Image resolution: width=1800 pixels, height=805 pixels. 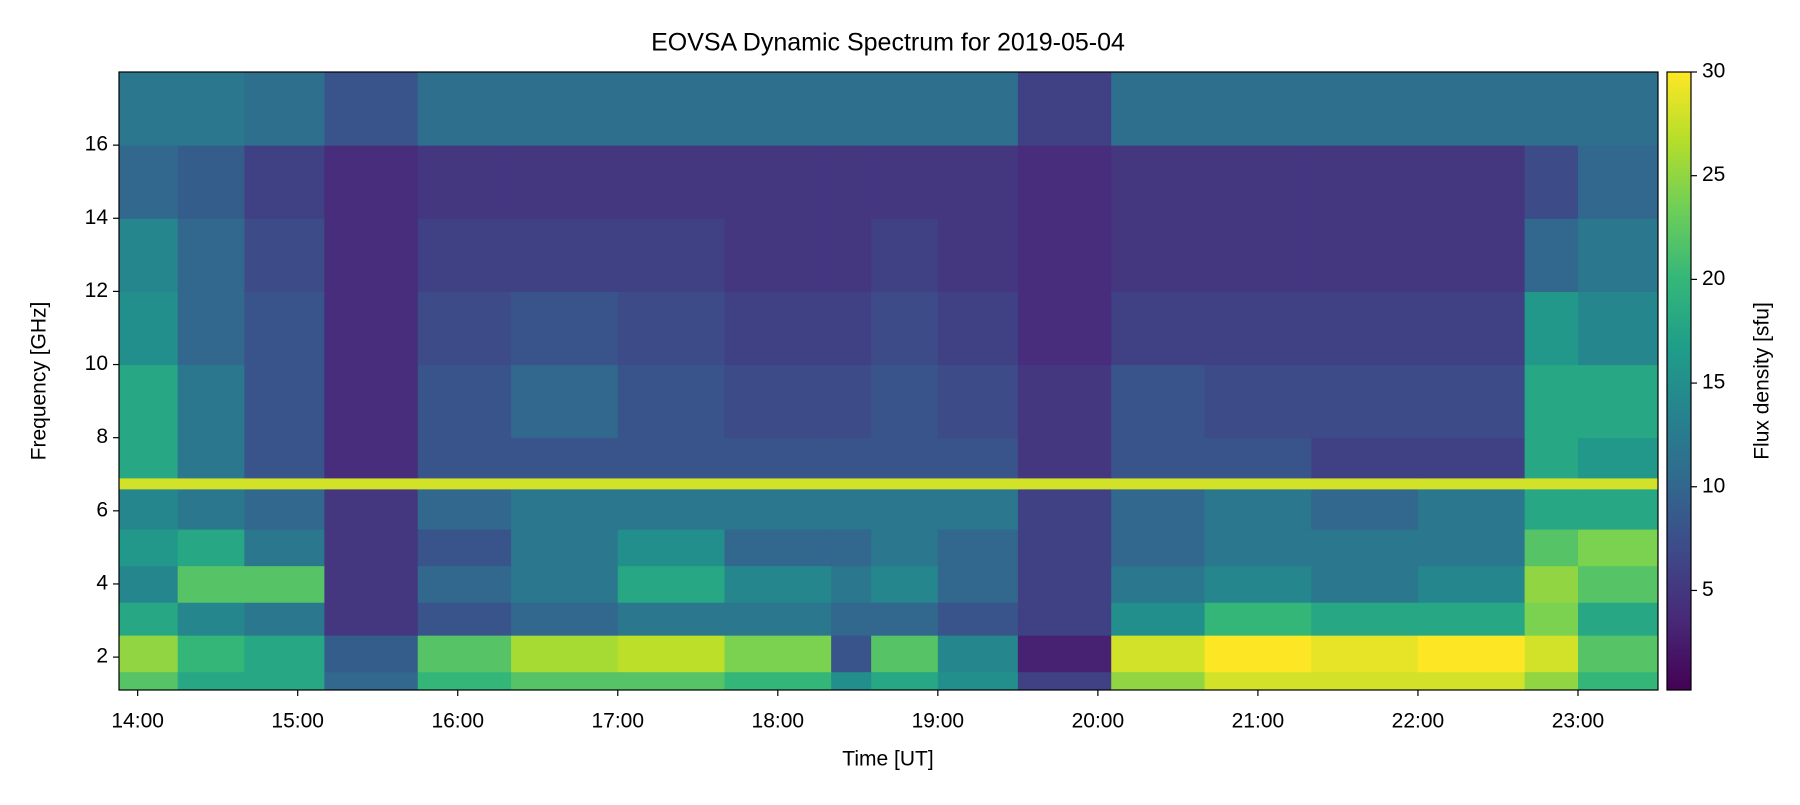 I want to click on y-tick-label: 2, so click(x=102, y=656).